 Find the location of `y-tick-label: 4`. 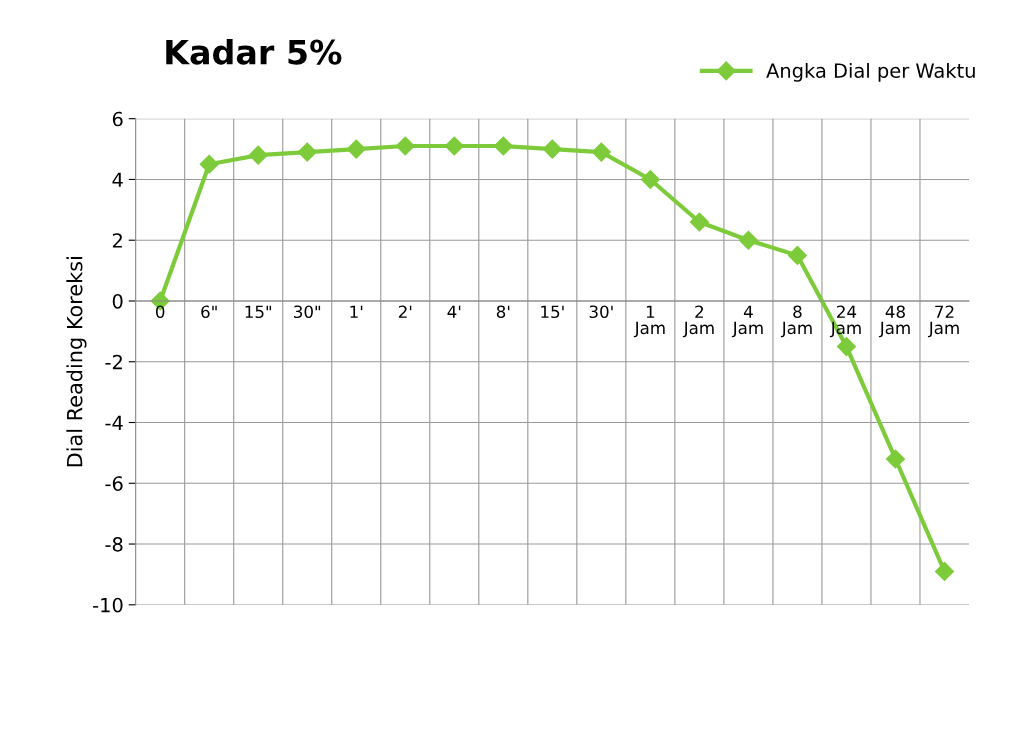

y-tick-label: 4 is located at coordinates (117, 179).